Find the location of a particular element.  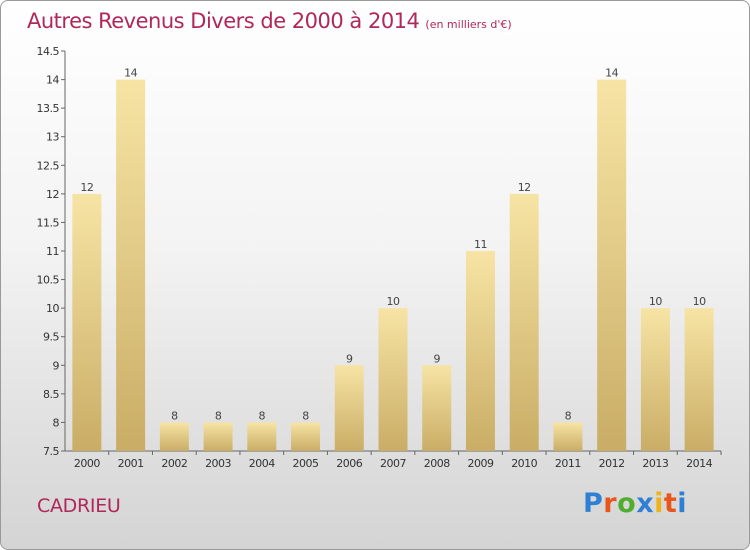

y-tick-label: 7.5 is located at coordinates (51, 451).